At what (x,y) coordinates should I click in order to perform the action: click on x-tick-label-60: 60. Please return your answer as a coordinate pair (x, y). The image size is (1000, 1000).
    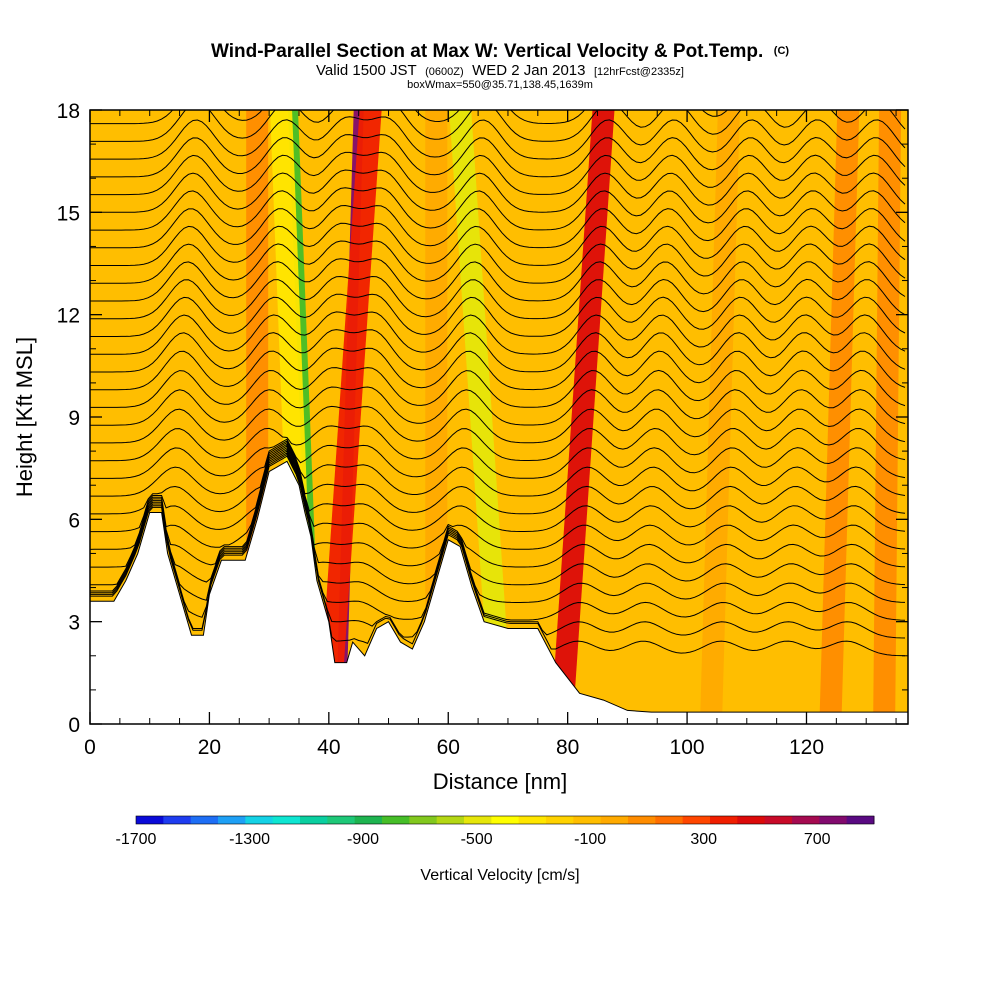
    Looking at the image, I should click on (448, 747).